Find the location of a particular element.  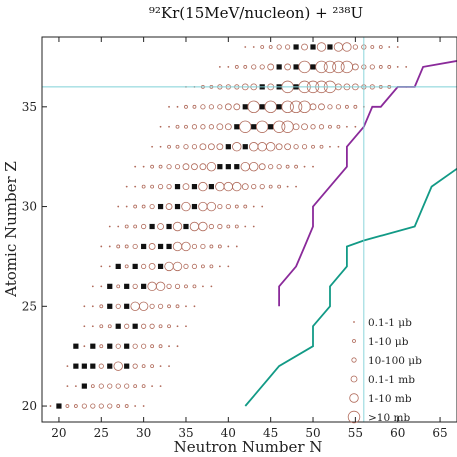

chart-title: ⁹²Kr(15MeV/nucleon) + ²³⁸U is located at coordinates (256, 13).